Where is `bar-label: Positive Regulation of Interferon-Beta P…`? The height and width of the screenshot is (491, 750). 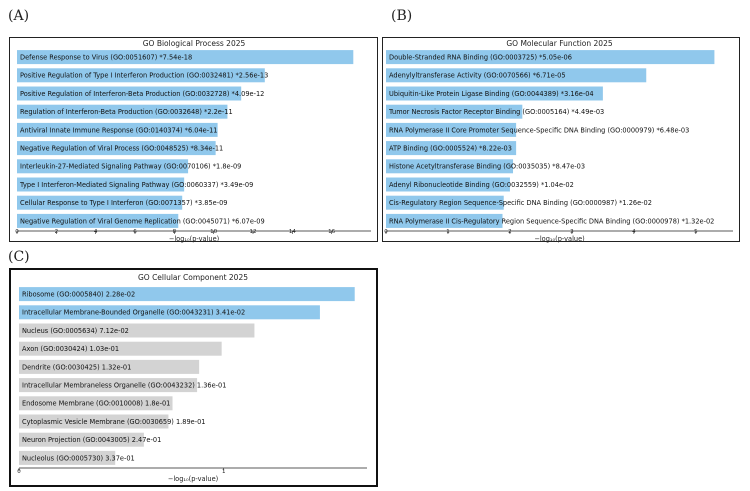
bar-label: Positive Regulation of Interferon-Beta P… is located at coordinates (142, 94).